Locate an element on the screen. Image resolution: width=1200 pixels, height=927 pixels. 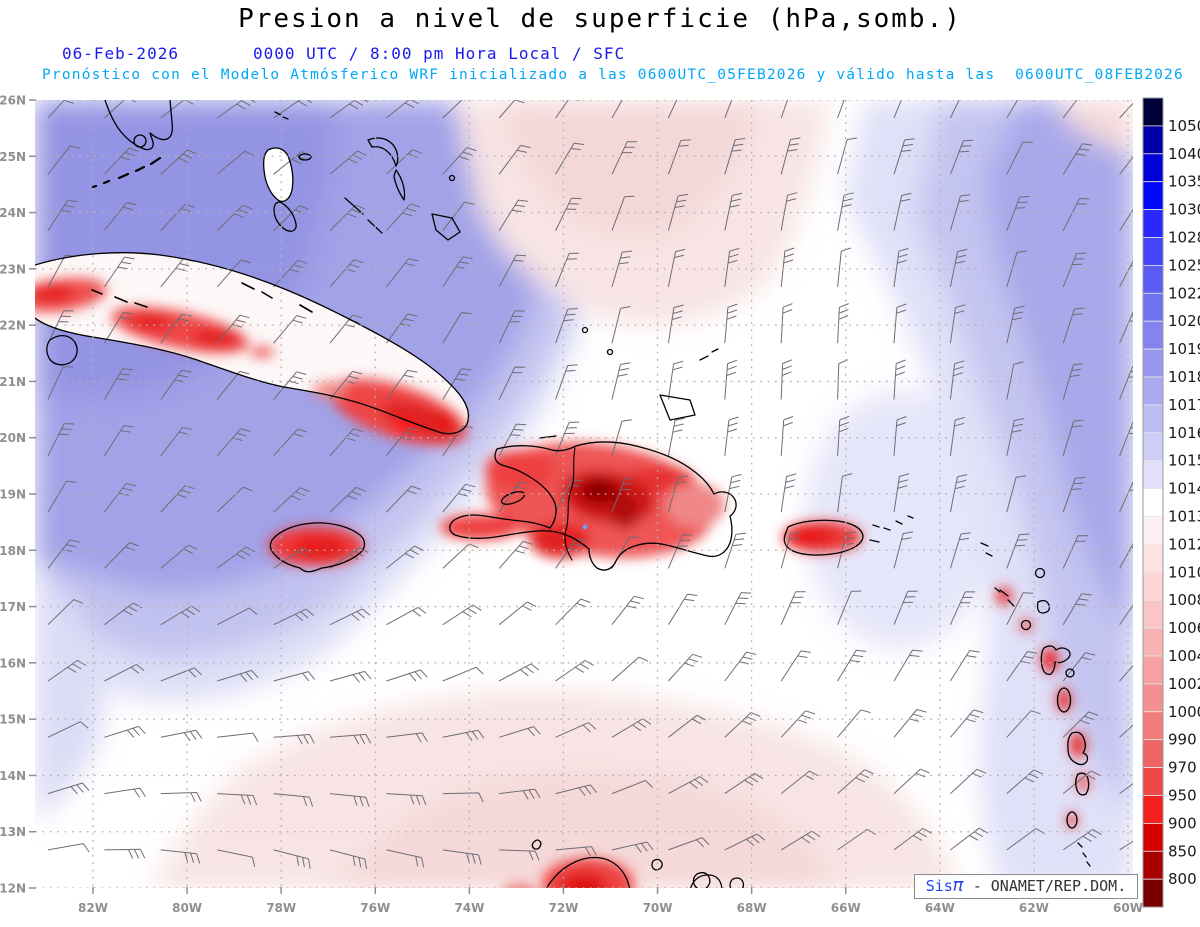
lon-axis-label: 66W is located at coordinates (846, 908).